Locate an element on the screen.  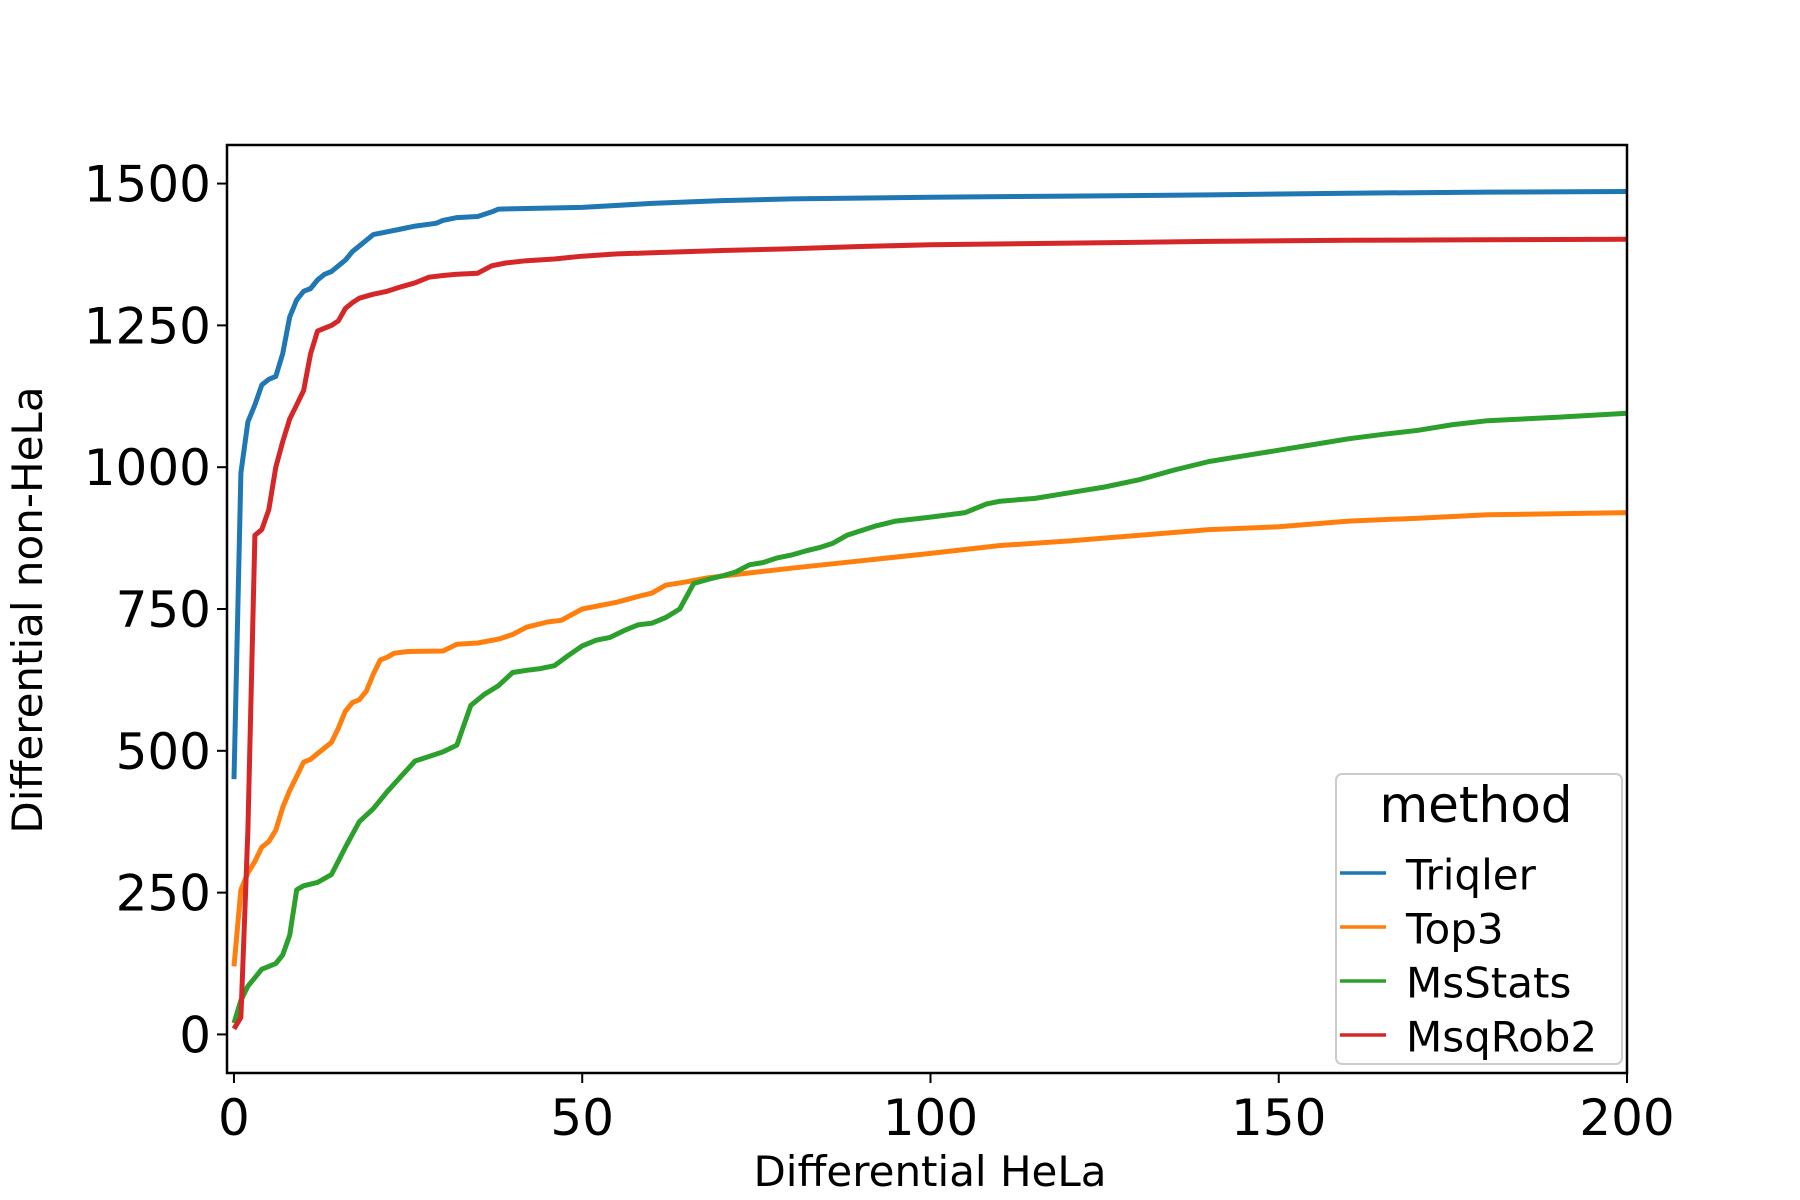
y-tick-label: 750 is located at coordinates (163, 610).